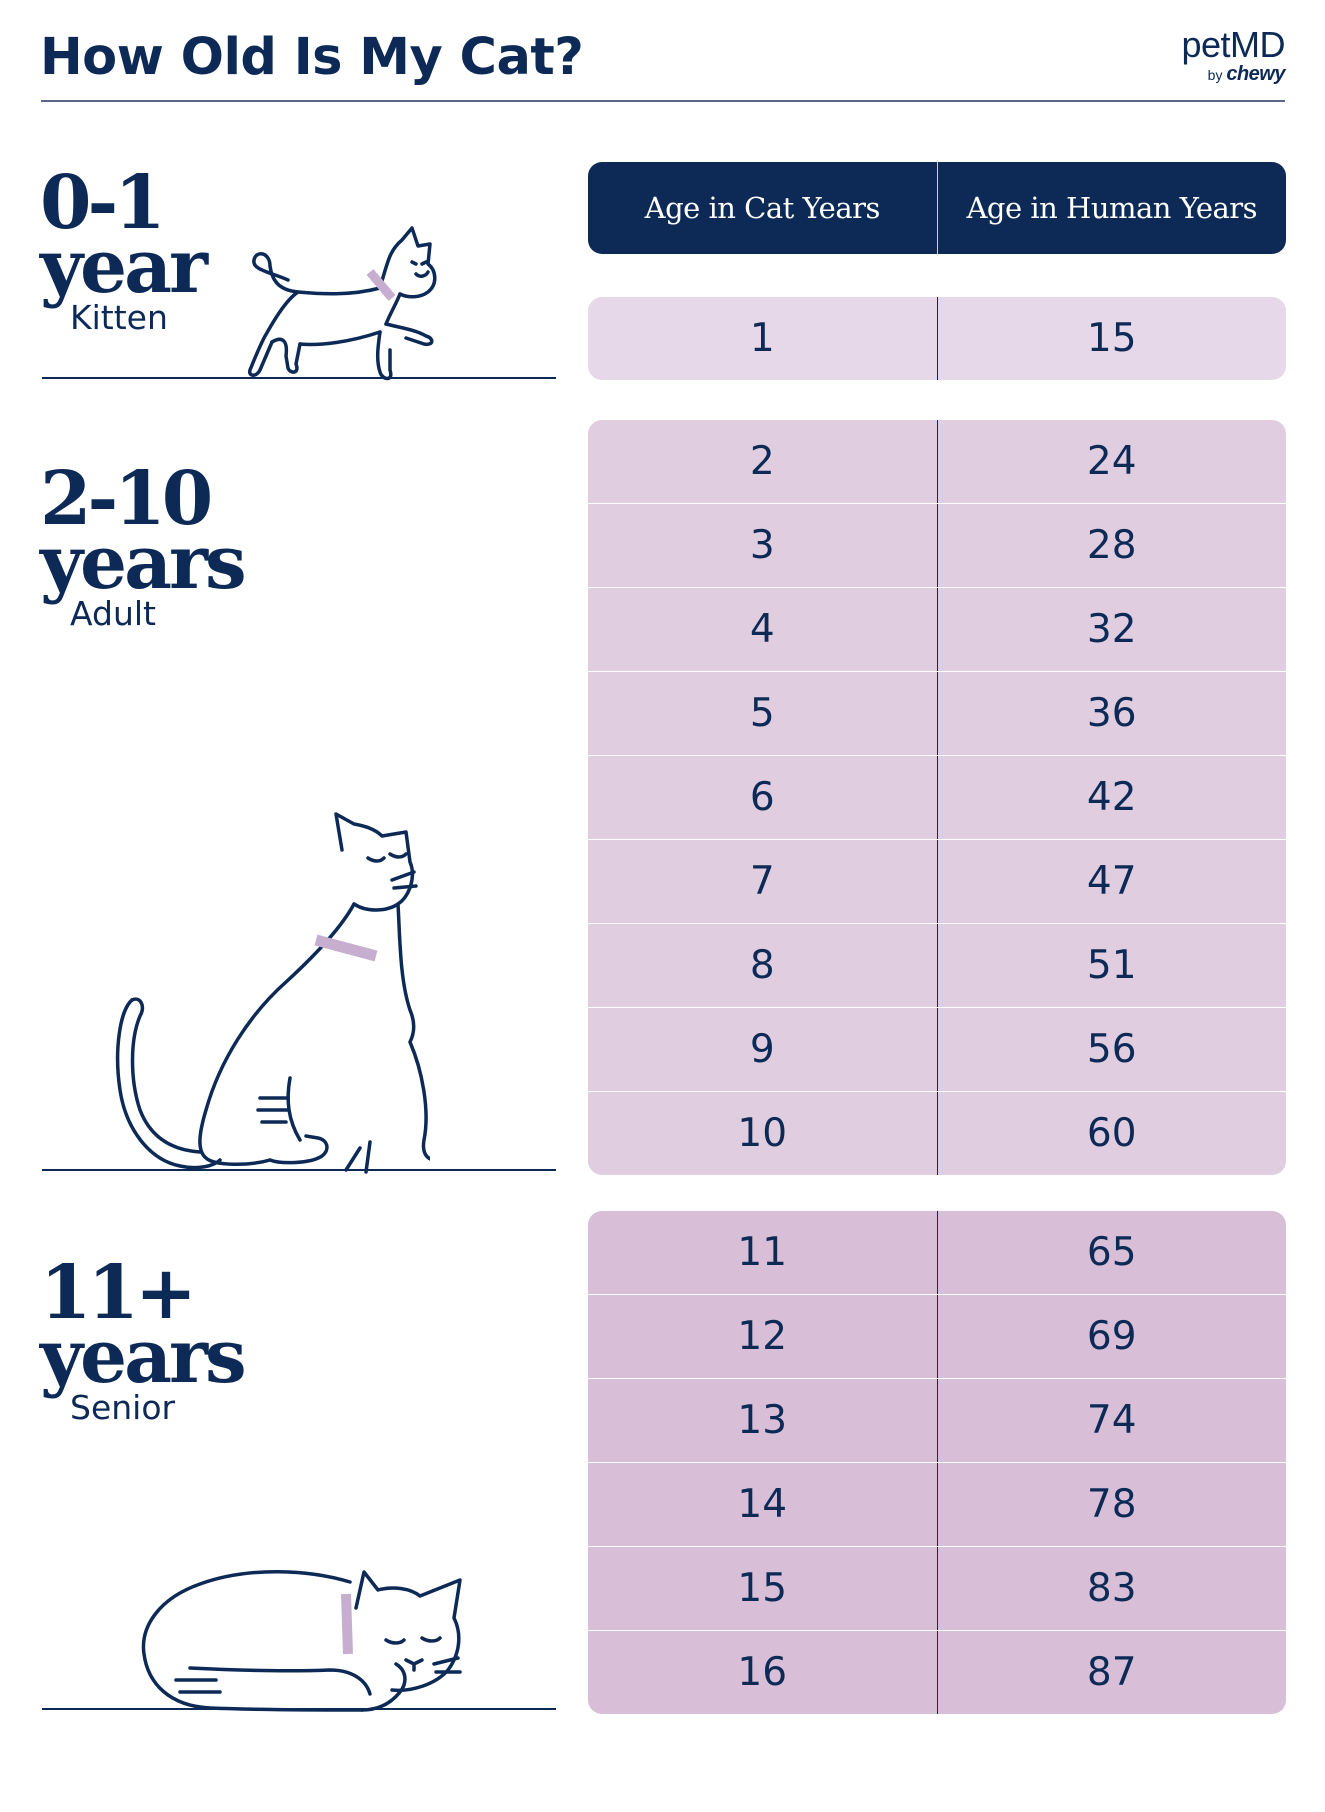 The width and height of the screenshot is (1325, 1812). What do you see at coordinates (126, 499) in the screenshot?
I see `stage-range: 2-10` at bounding box center [126, 499].